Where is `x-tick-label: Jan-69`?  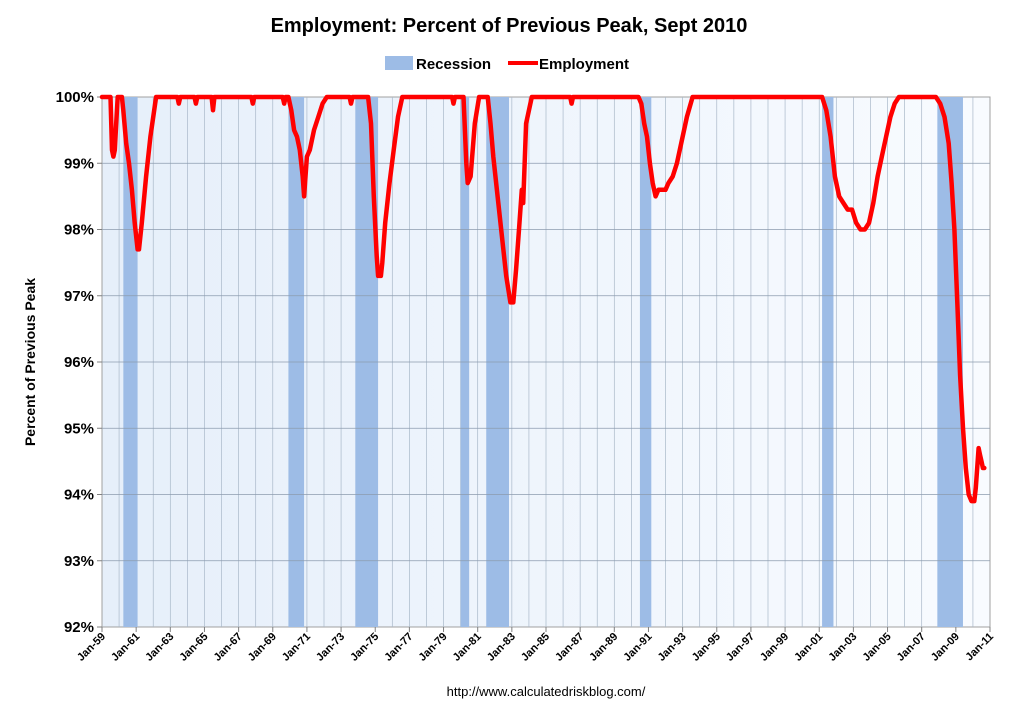 x-tick-label: Jan-69 is located at coordinates (262, 647).